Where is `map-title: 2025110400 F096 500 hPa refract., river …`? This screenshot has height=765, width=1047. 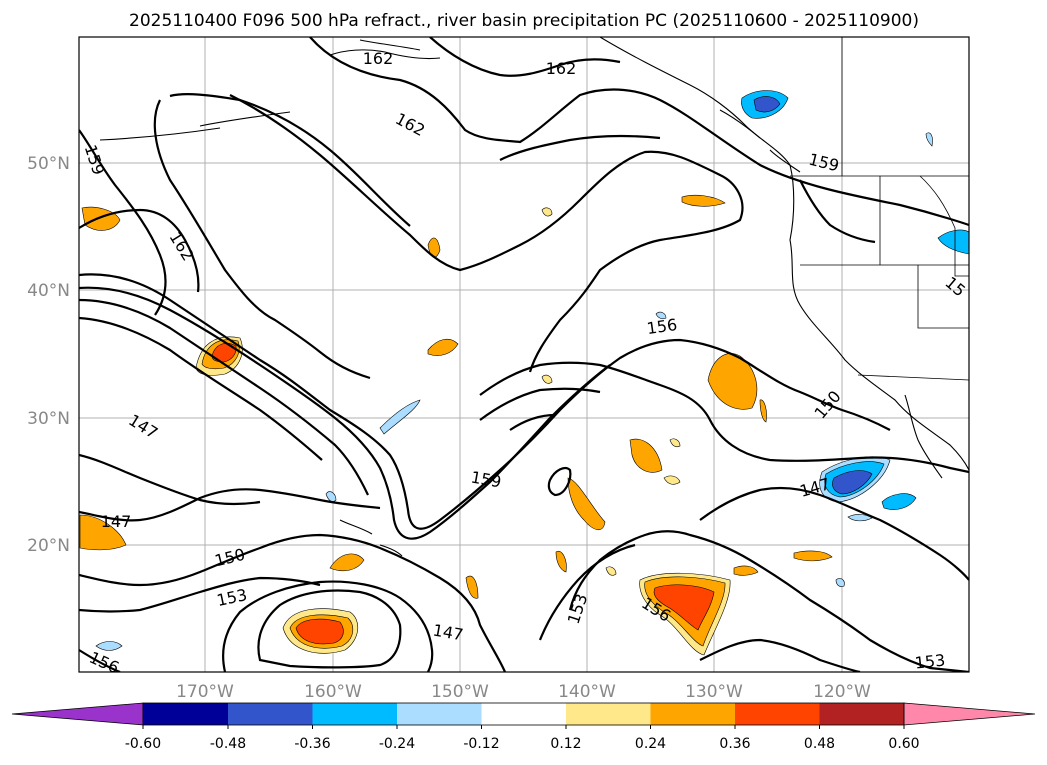
map-title: 2025110400 F096 500 hPa refract., river … is located at coordinates (524, 21).